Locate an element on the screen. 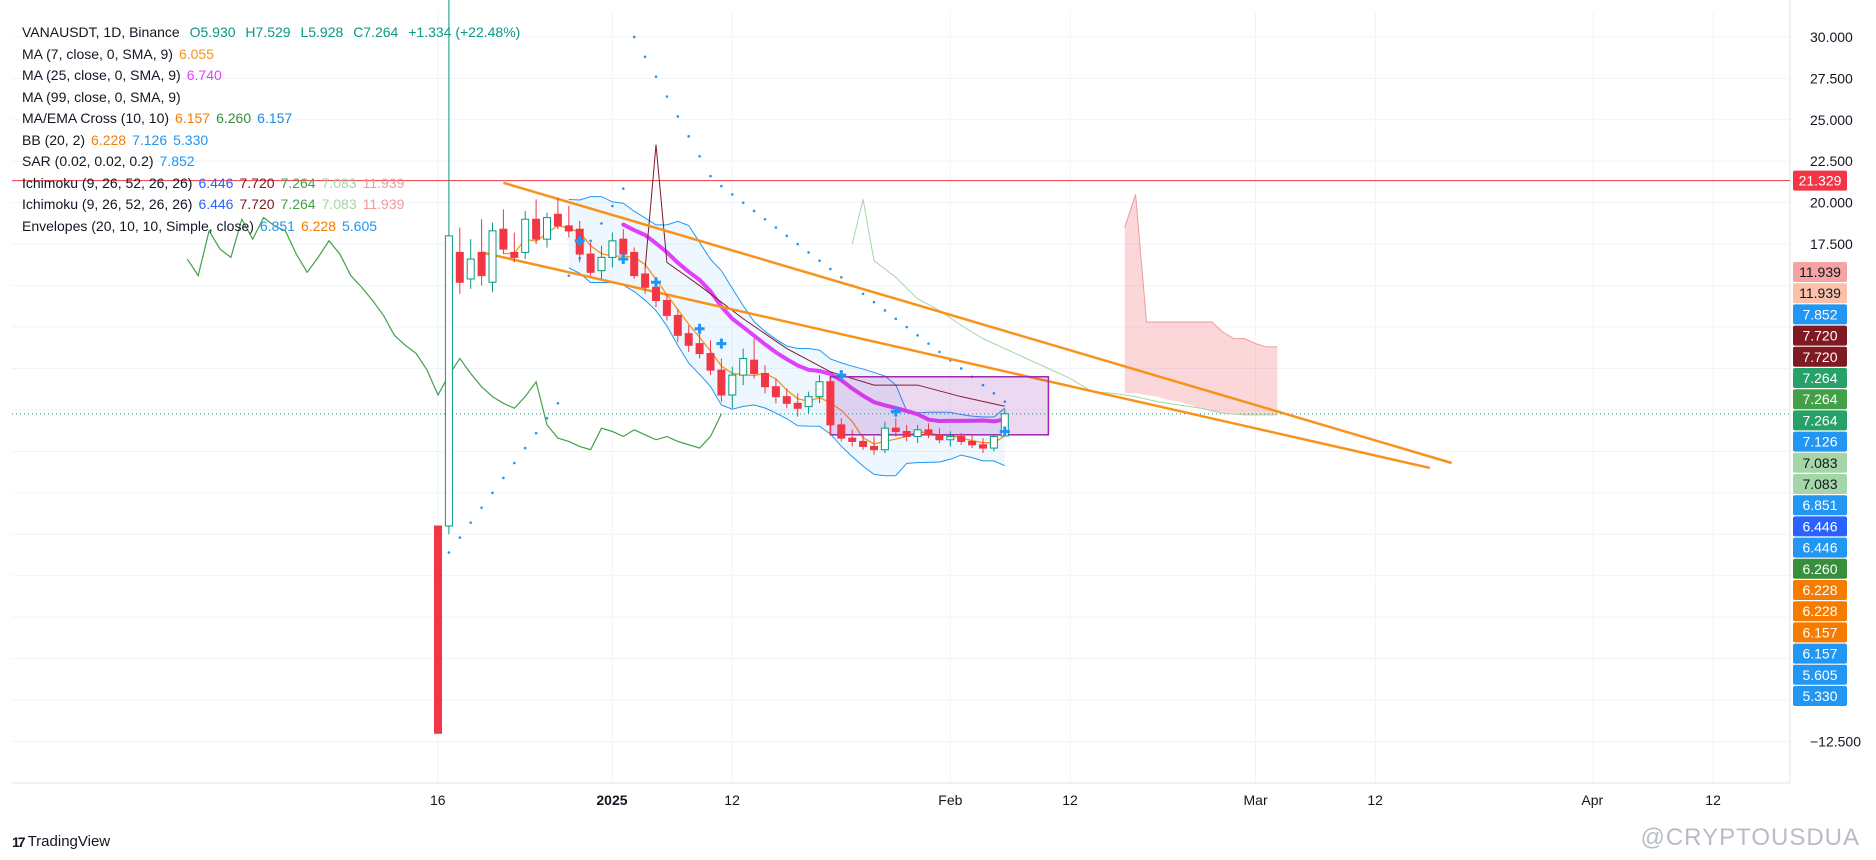 The height and width of the screenshot is (860, 1876). price-axis-badge-label: 6.851 is located at coordinates (1819, 505).